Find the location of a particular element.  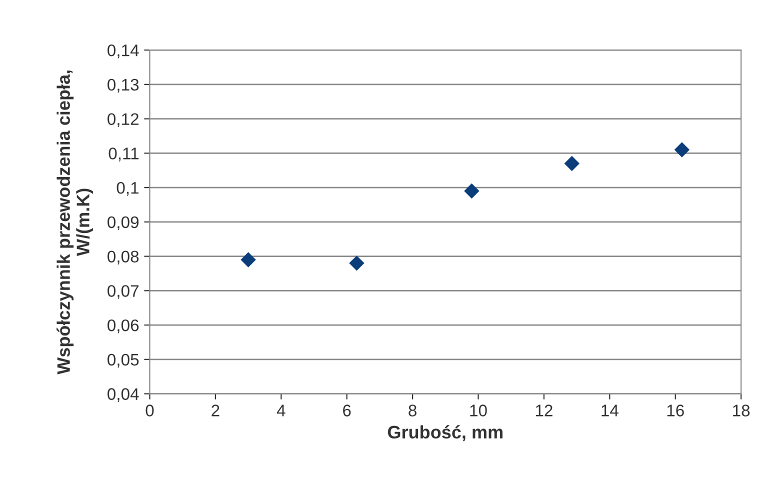

y-tick-label: 0,12 is located at coordinates (123, 120).